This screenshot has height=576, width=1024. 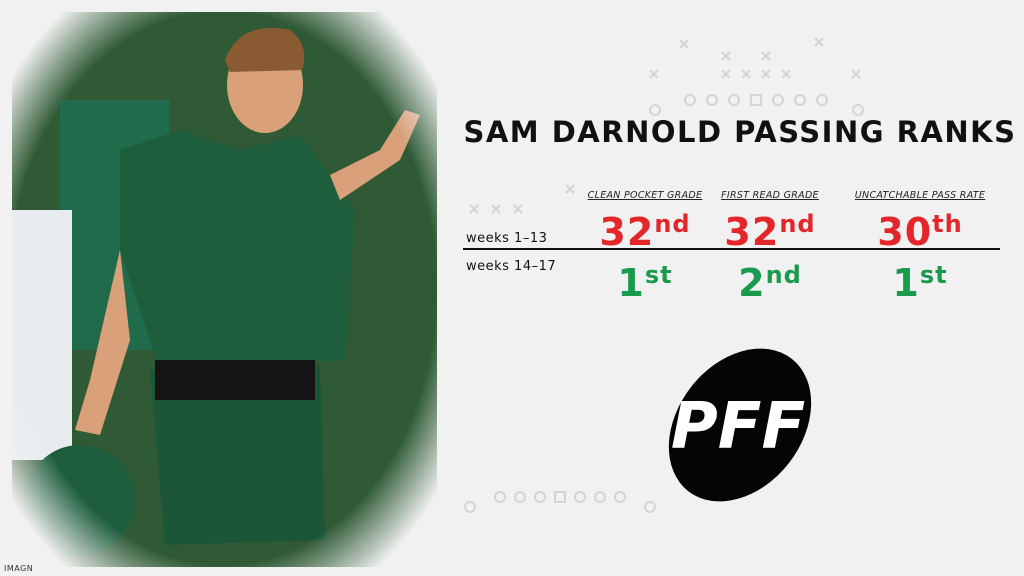 What do you see at coordinates (740, 132) in the screenshot?
I see `title: SAM DARNOLD PASSING RANKS` at bounding box center [740, 132].